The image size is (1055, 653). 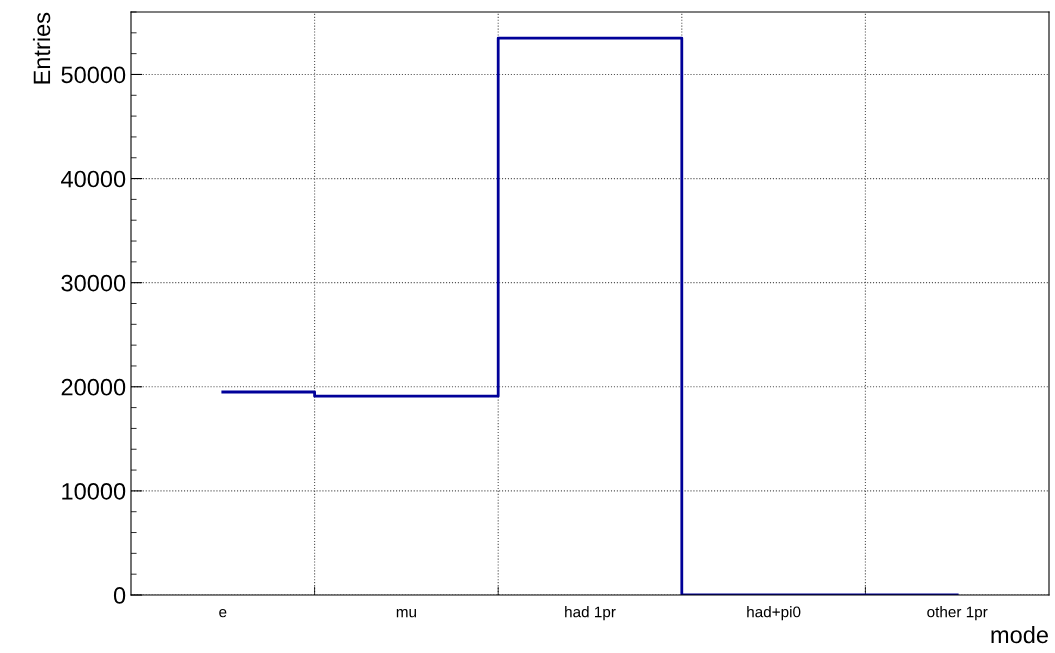 What do you see at coordinates (94, 491) in the screenshot?
I see `y-tick-label: 10000` at bounding box center [94, 491].